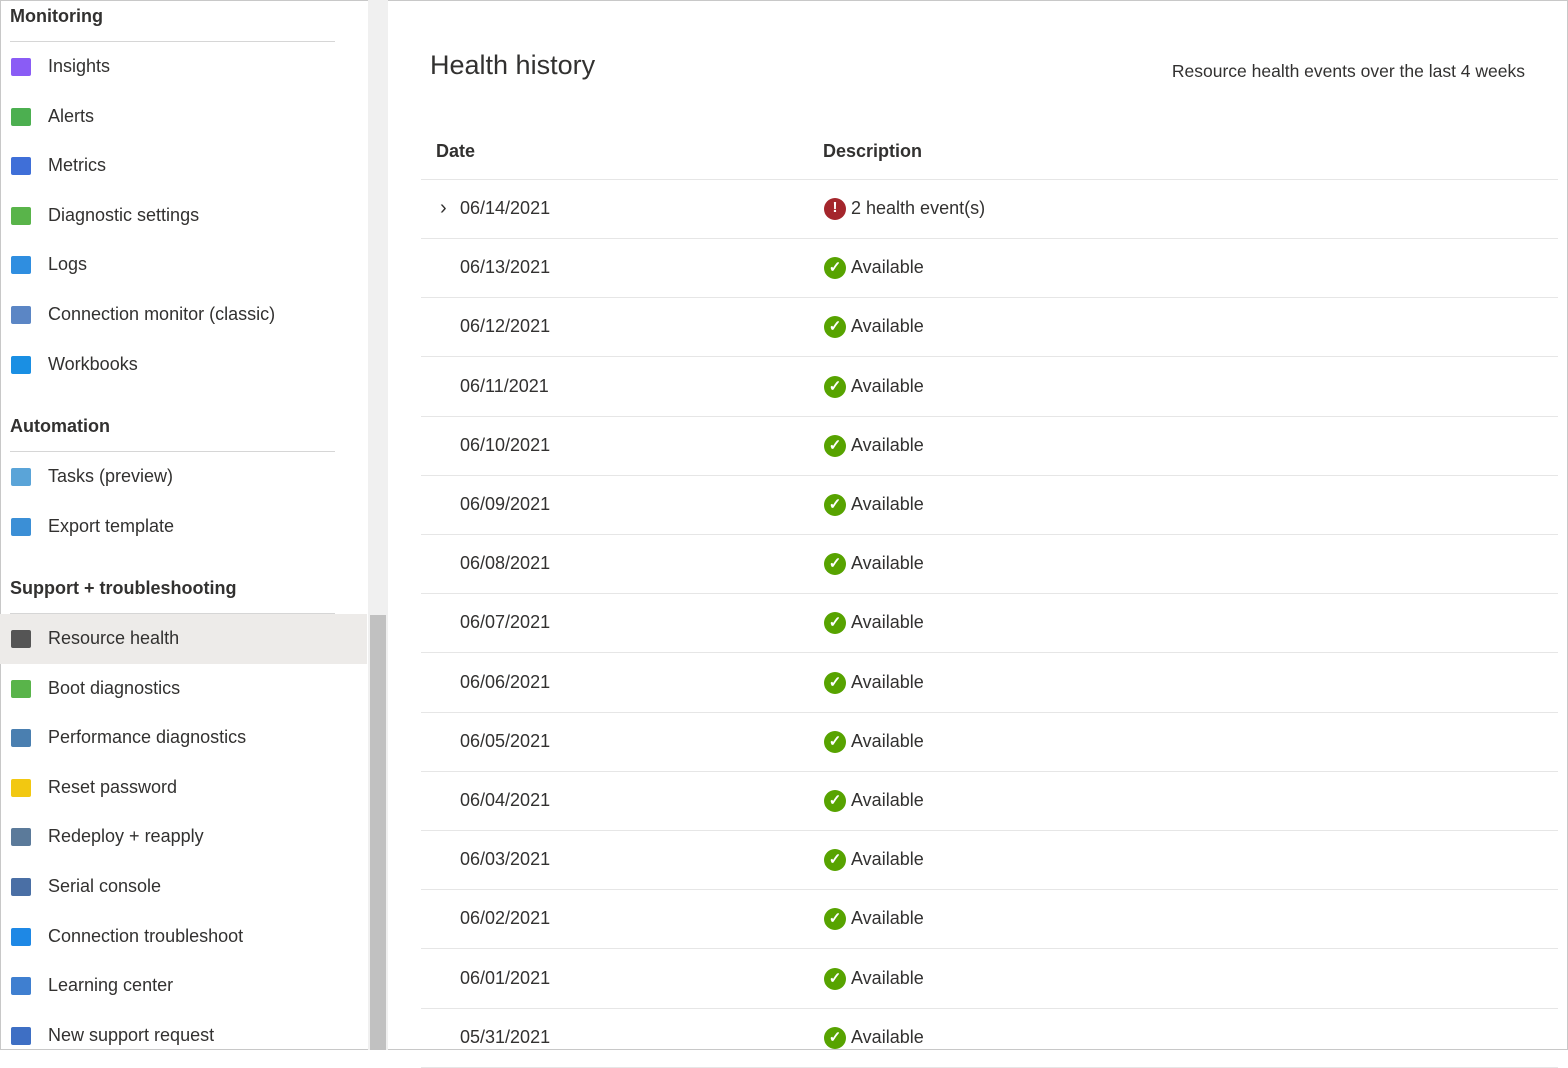  I want to click on nav-item: Boot diagnostics, so click(114, 687).